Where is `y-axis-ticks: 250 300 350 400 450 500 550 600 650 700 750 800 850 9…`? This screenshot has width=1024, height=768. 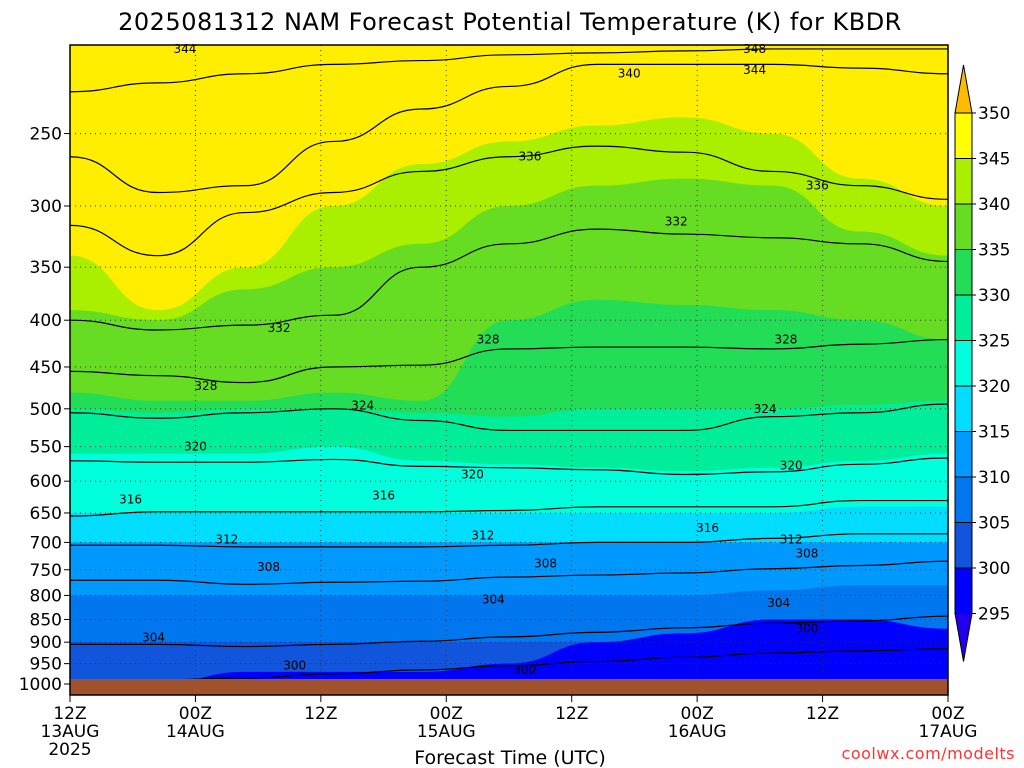
y-axis-ticks: 250 300 350 400 450 500 550 600 650 700 750 800 850 9… is located at coordinates (44, 410).